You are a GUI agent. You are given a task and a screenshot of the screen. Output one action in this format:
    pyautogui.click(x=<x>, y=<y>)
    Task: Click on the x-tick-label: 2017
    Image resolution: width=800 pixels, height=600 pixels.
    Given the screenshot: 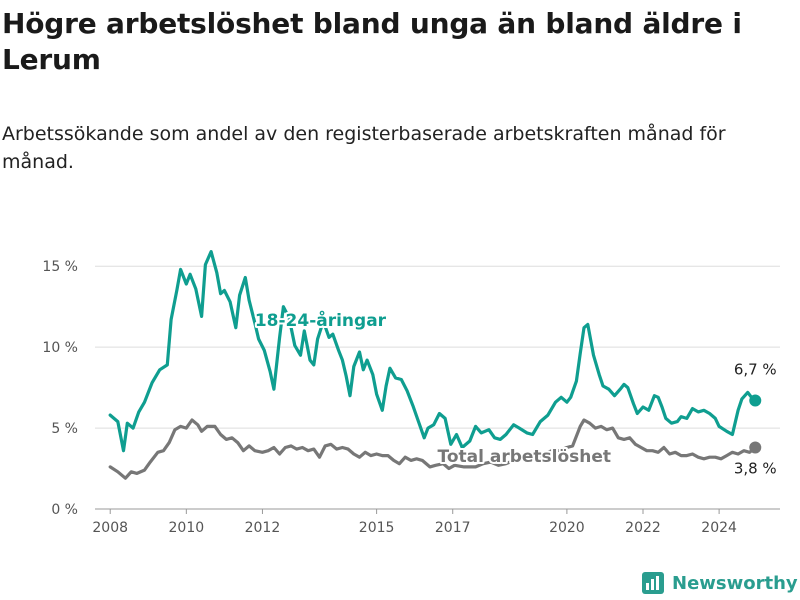 What is the action you would take?
    pyautogui.click(x=453, y=528)
    